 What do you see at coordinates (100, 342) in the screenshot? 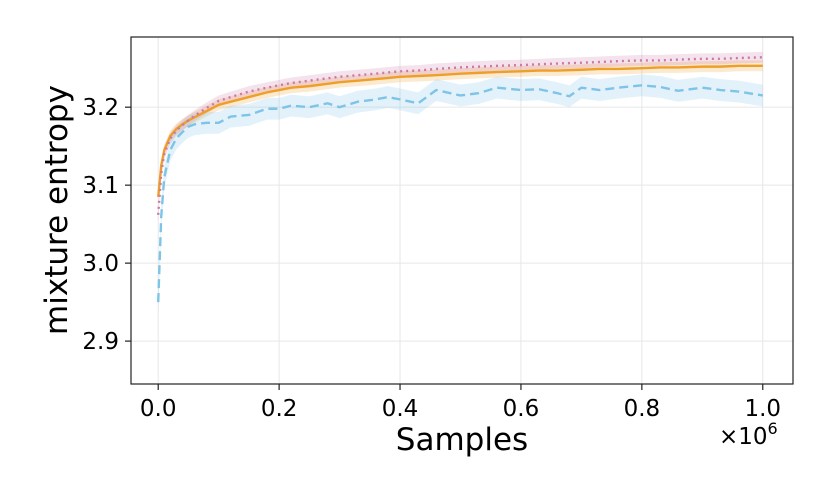
I see `y-tick-label: 2.9` at bounding box center [100, 342].